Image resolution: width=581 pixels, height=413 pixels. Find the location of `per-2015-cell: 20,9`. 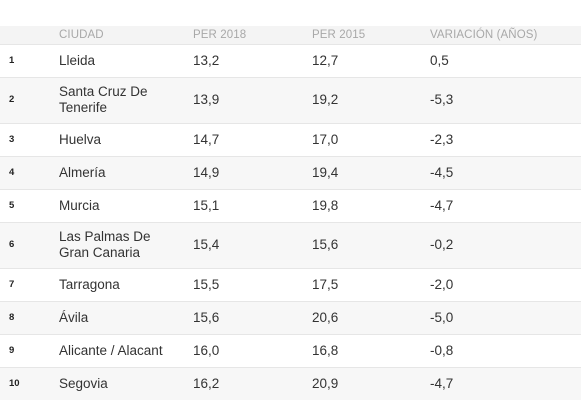

per-2015-cell: 20,9 is located at coordinates (325, 383).